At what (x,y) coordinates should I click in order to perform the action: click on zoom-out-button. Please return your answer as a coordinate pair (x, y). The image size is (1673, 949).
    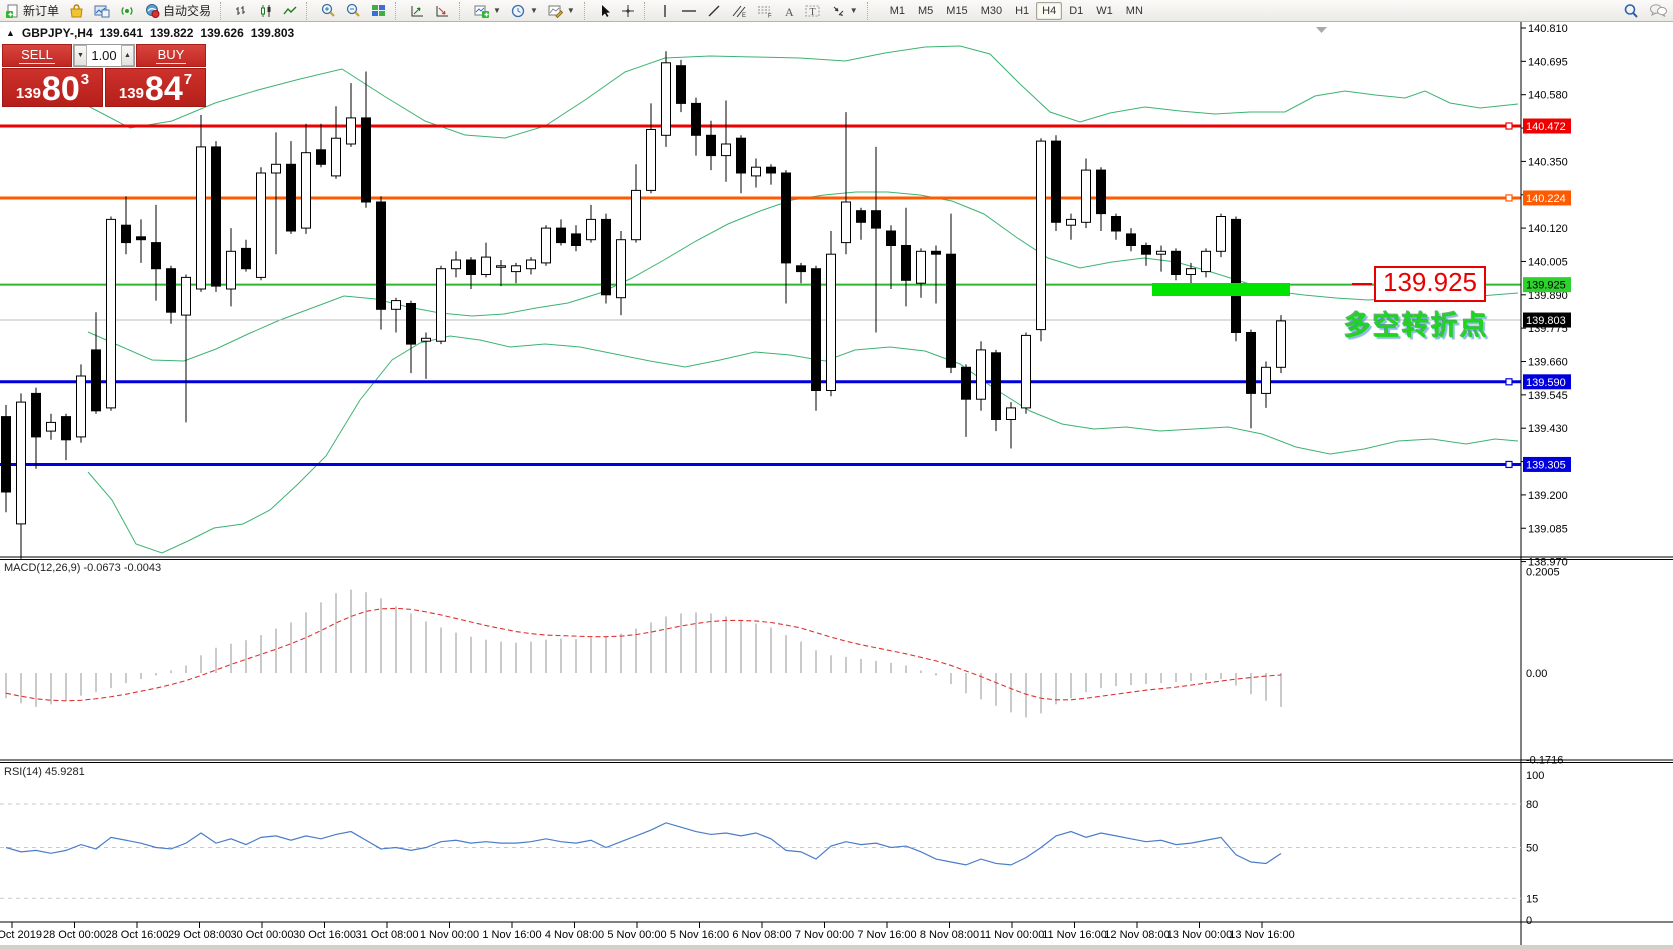
    Looking at the image, I should click on (353, 11).